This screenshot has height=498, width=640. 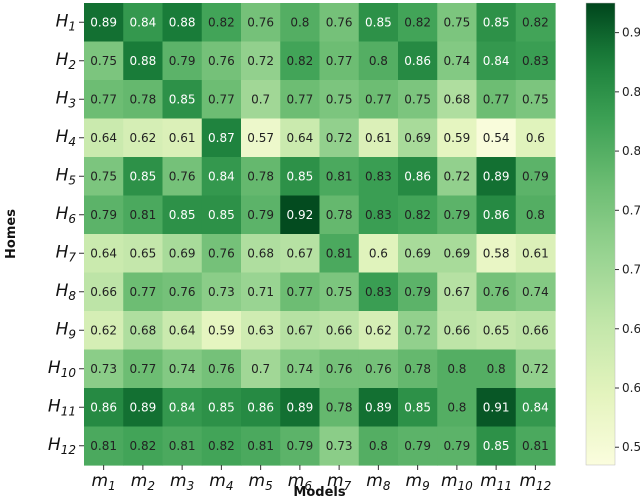 I want to click on colorbar-gradient, so click(x=600, y=234).